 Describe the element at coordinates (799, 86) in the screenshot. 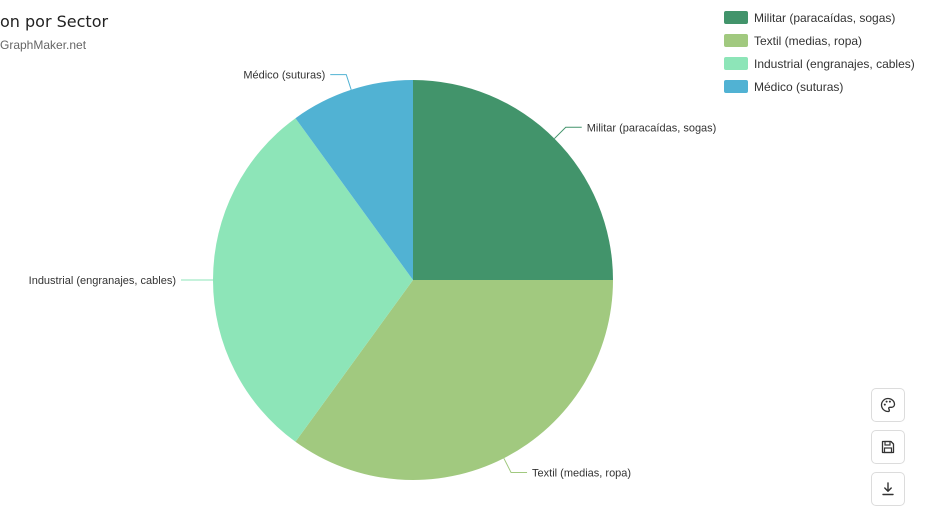

I see `legend-label: Médico (suturas)` at that location.